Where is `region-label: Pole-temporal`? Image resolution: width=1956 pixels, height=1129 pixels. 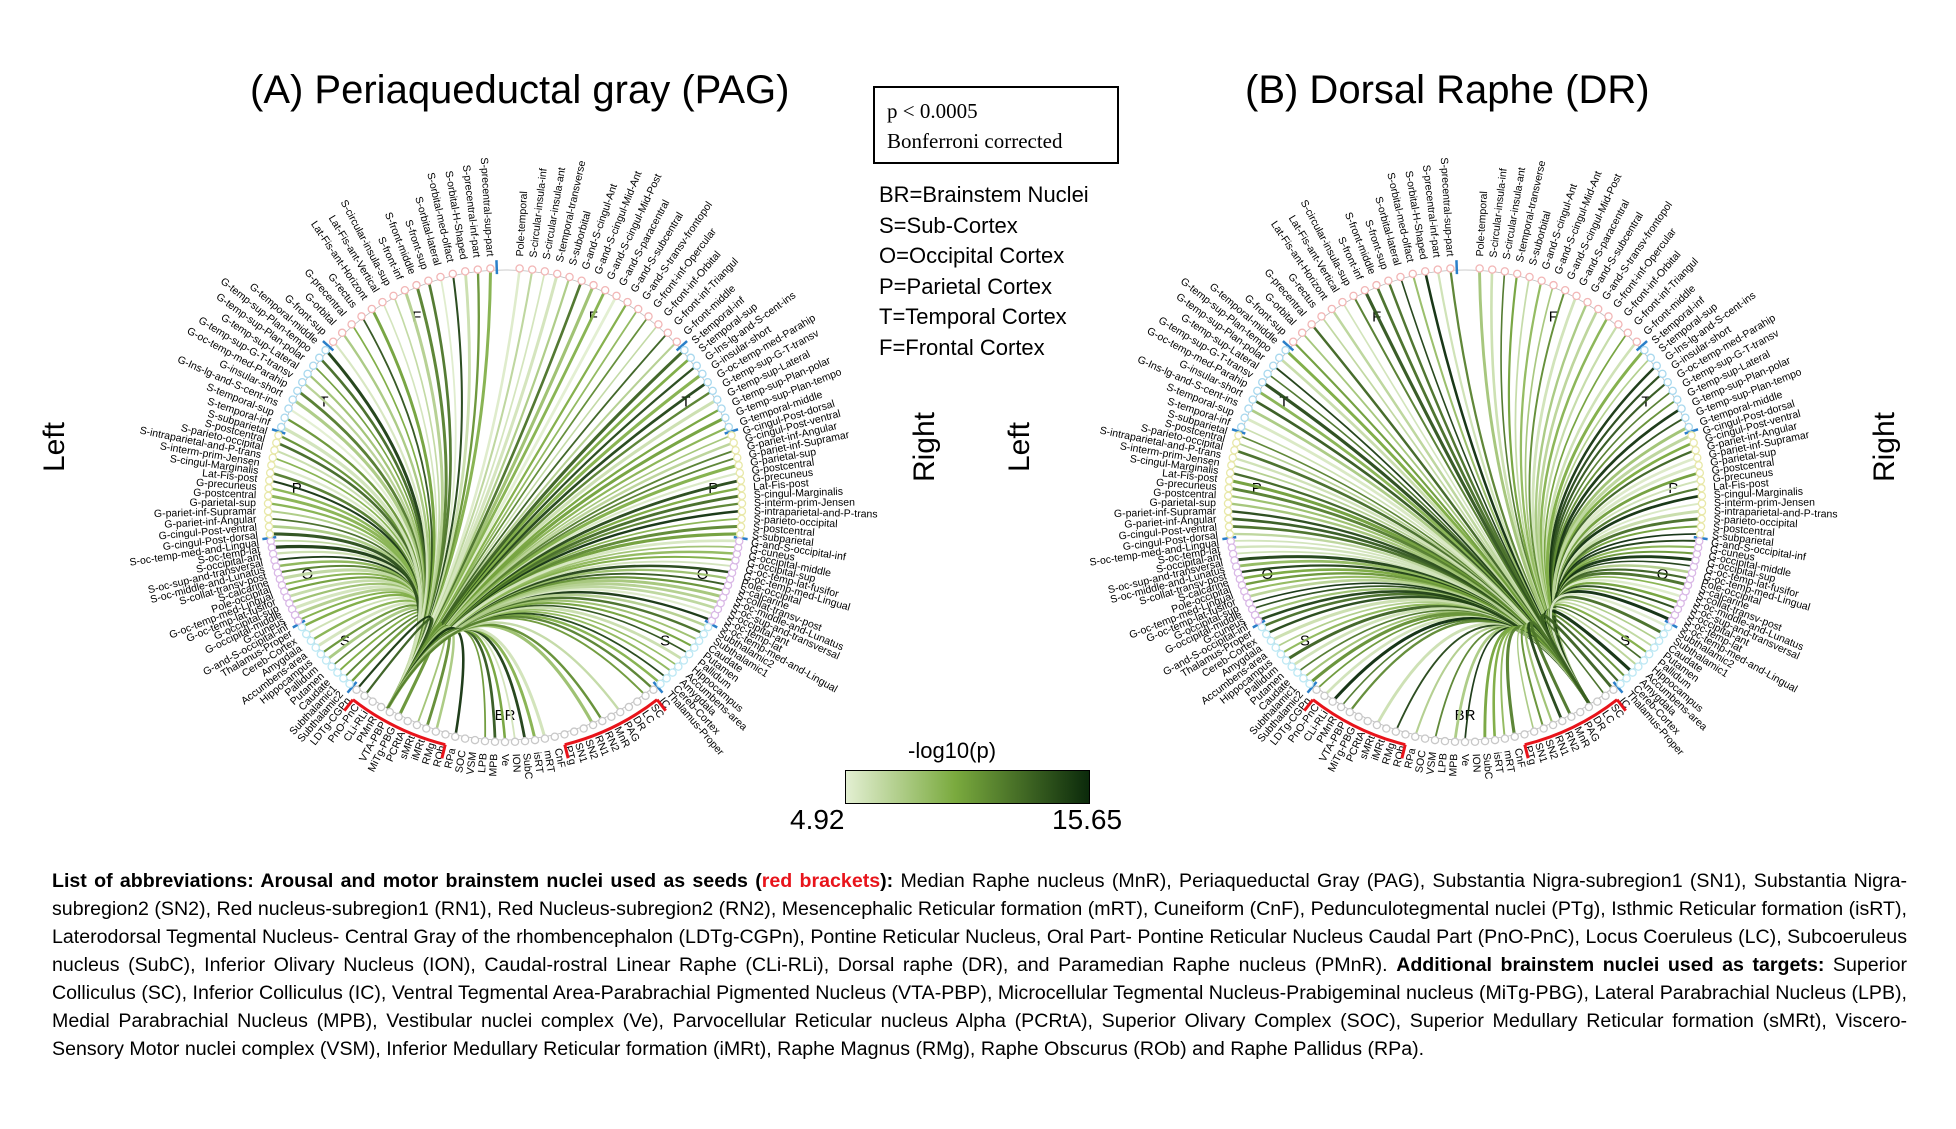
region-label: Pole-temporal is located at coordinates (522, 224).